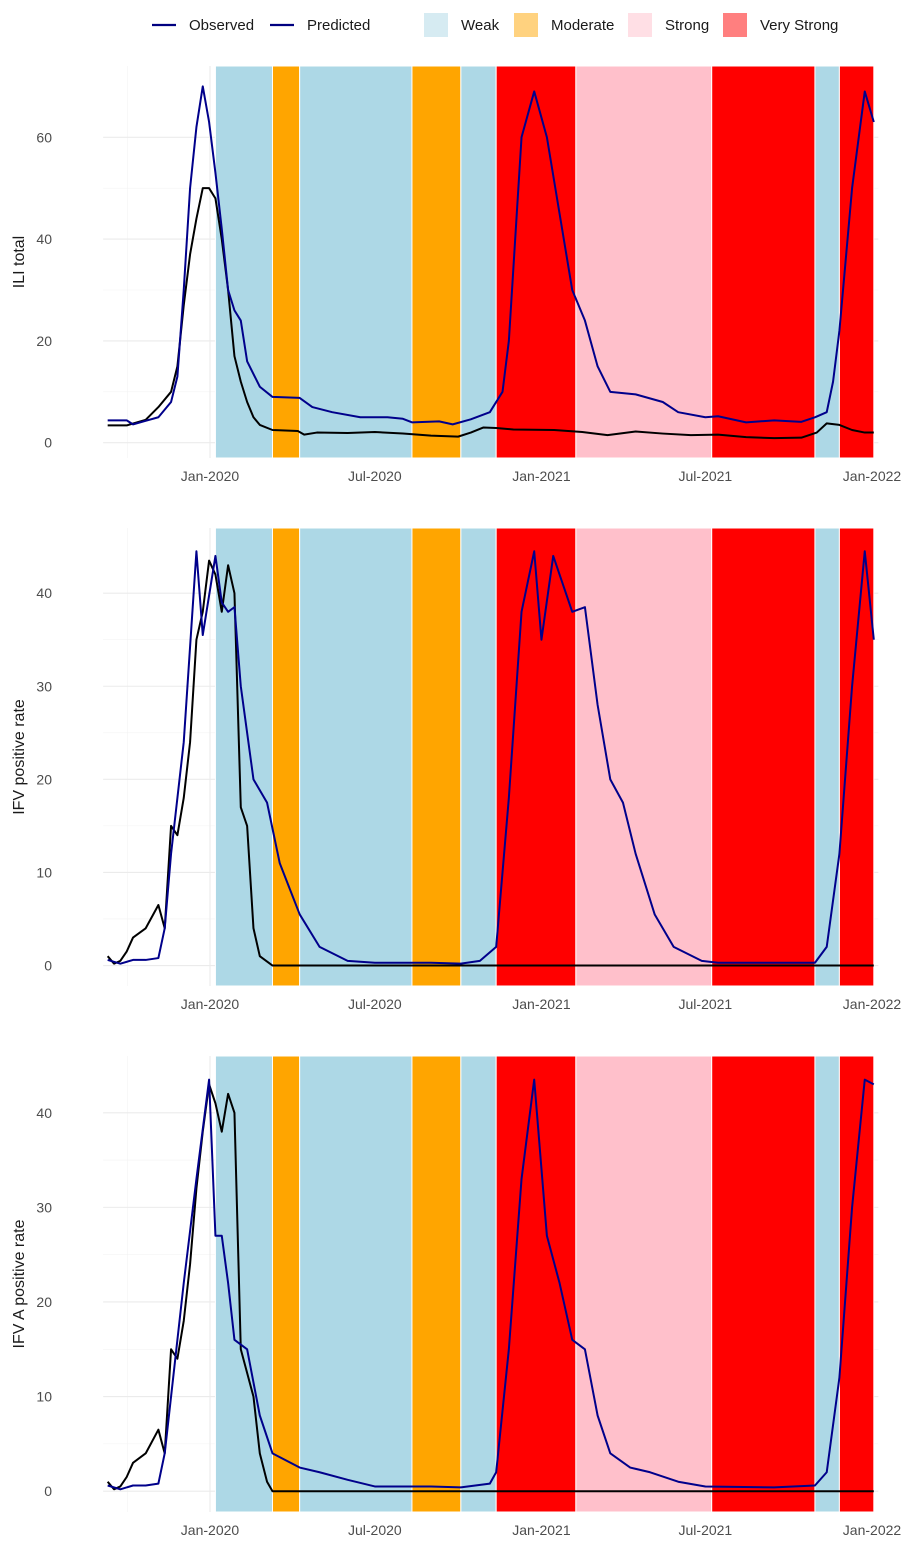  Describe the element at coordinates (44, 137) in the screenshot. I see `ili-total-y-tick-label: 60` at that location.